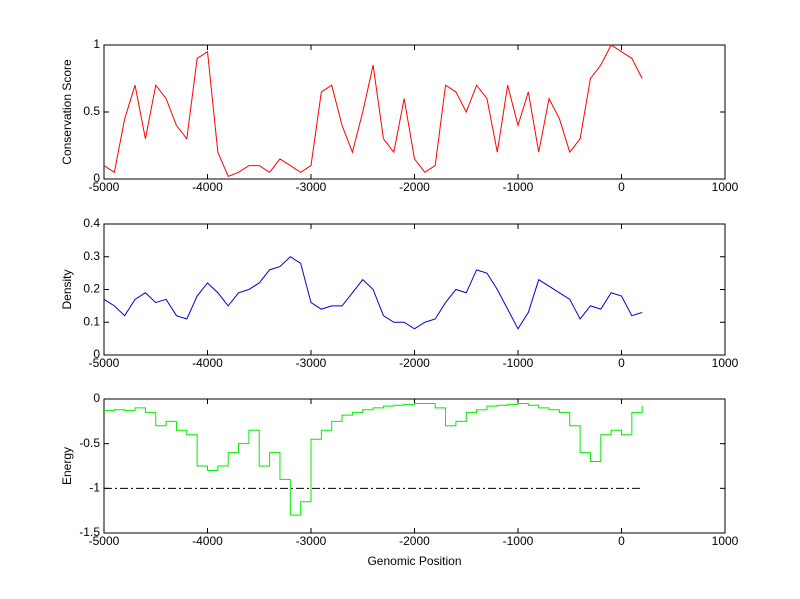  Describe the element at coordinates (91, 321) in the screenshot. I see `y-tick-label: 0.1` at that location.